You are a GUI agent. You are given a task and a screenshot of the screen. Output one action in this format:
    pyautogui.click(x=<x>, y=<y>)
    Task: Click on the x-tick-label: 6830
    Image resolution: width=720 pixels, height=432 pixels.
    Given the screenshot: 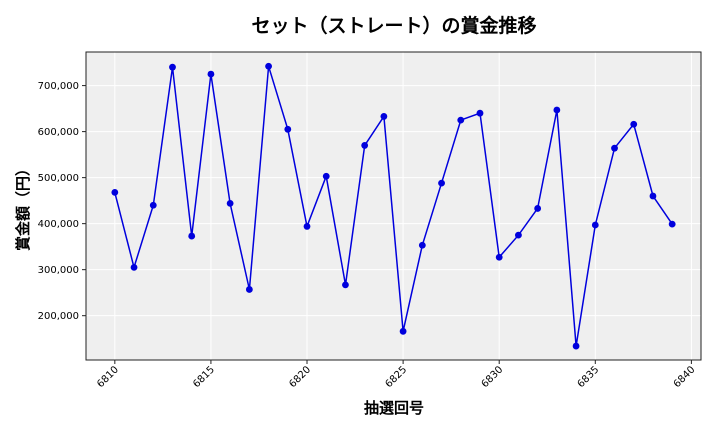 What is the action you would take?
    pyautogui.click(x=493, y=377)
    